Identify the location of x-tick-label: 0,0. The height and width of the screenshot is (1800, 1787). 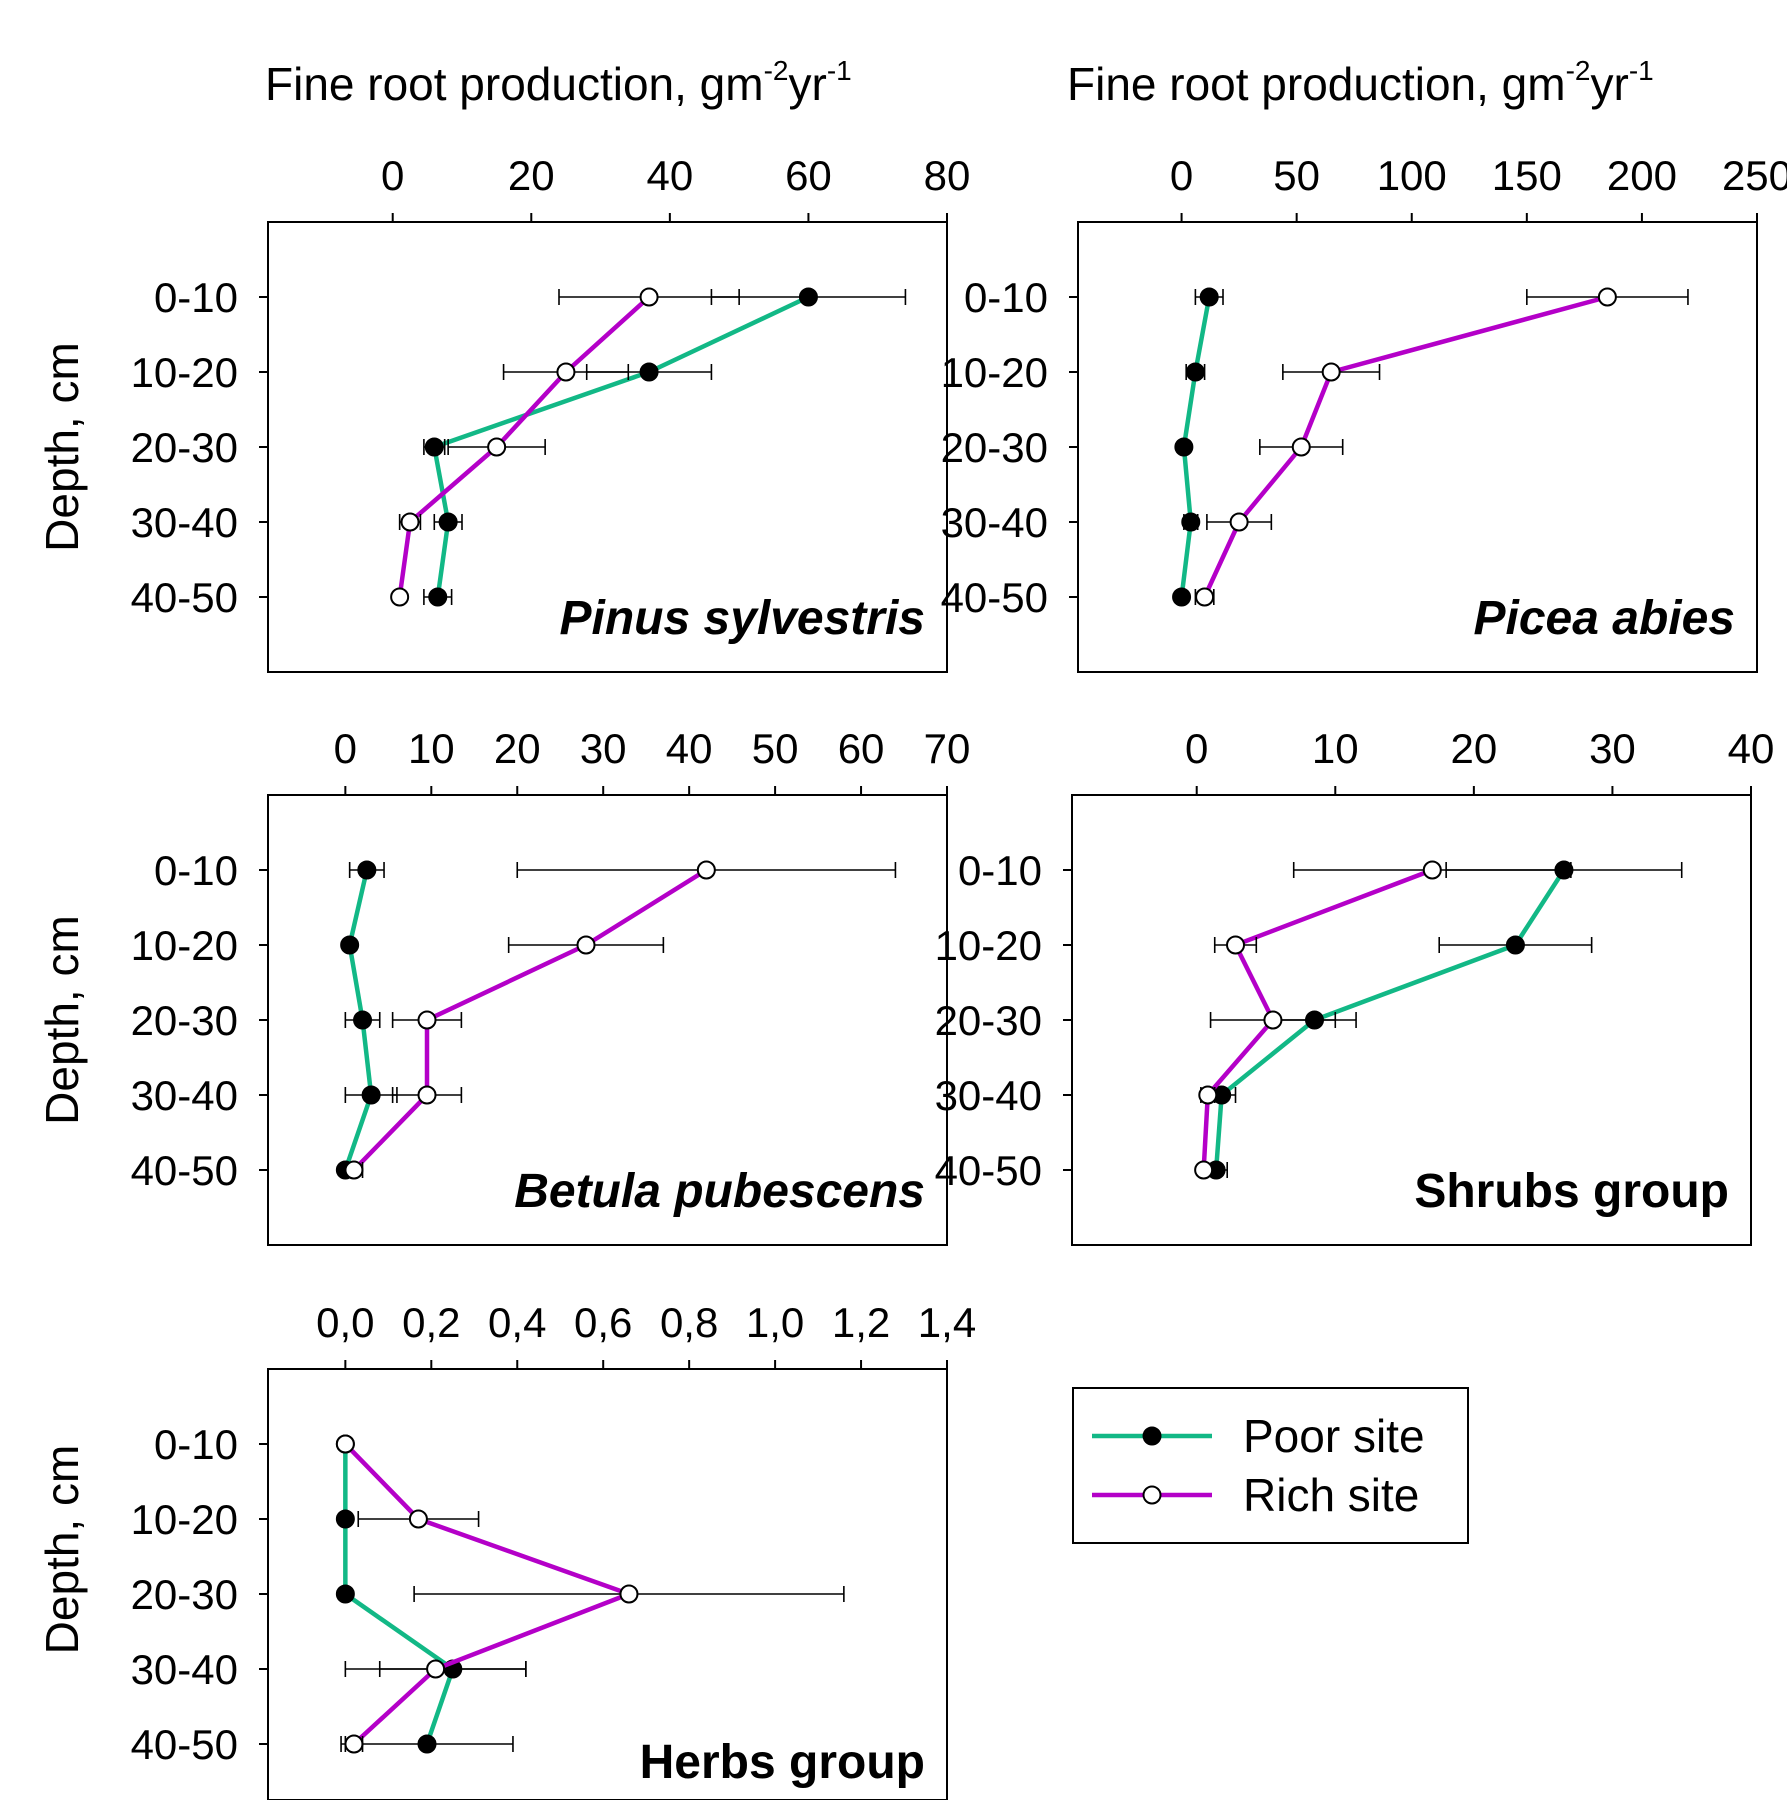
(345, 1322).